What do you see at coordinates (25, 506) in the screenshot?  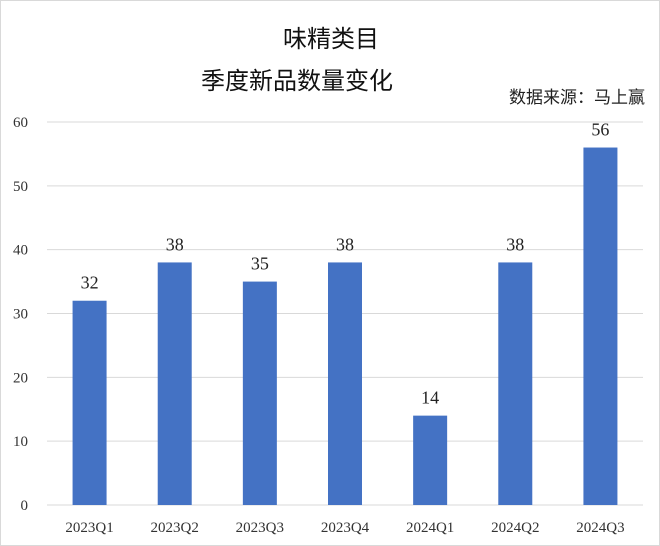 I see `y-tick-label: 0` at bounding box center [25, 506].